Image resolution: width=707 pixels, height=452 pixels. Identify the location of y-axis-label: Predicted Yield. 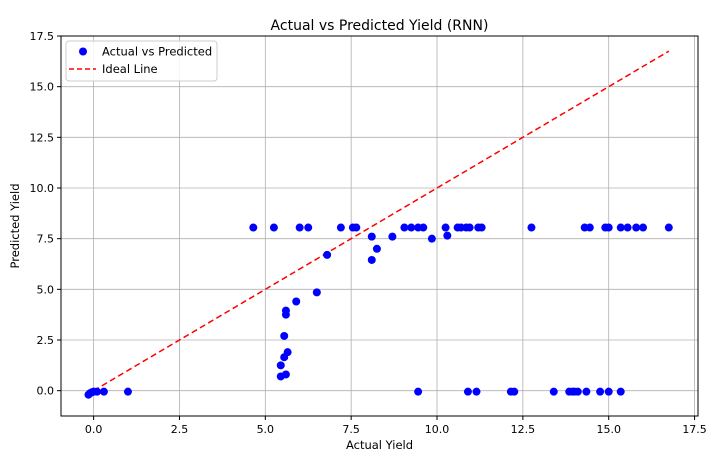
(15, 225).